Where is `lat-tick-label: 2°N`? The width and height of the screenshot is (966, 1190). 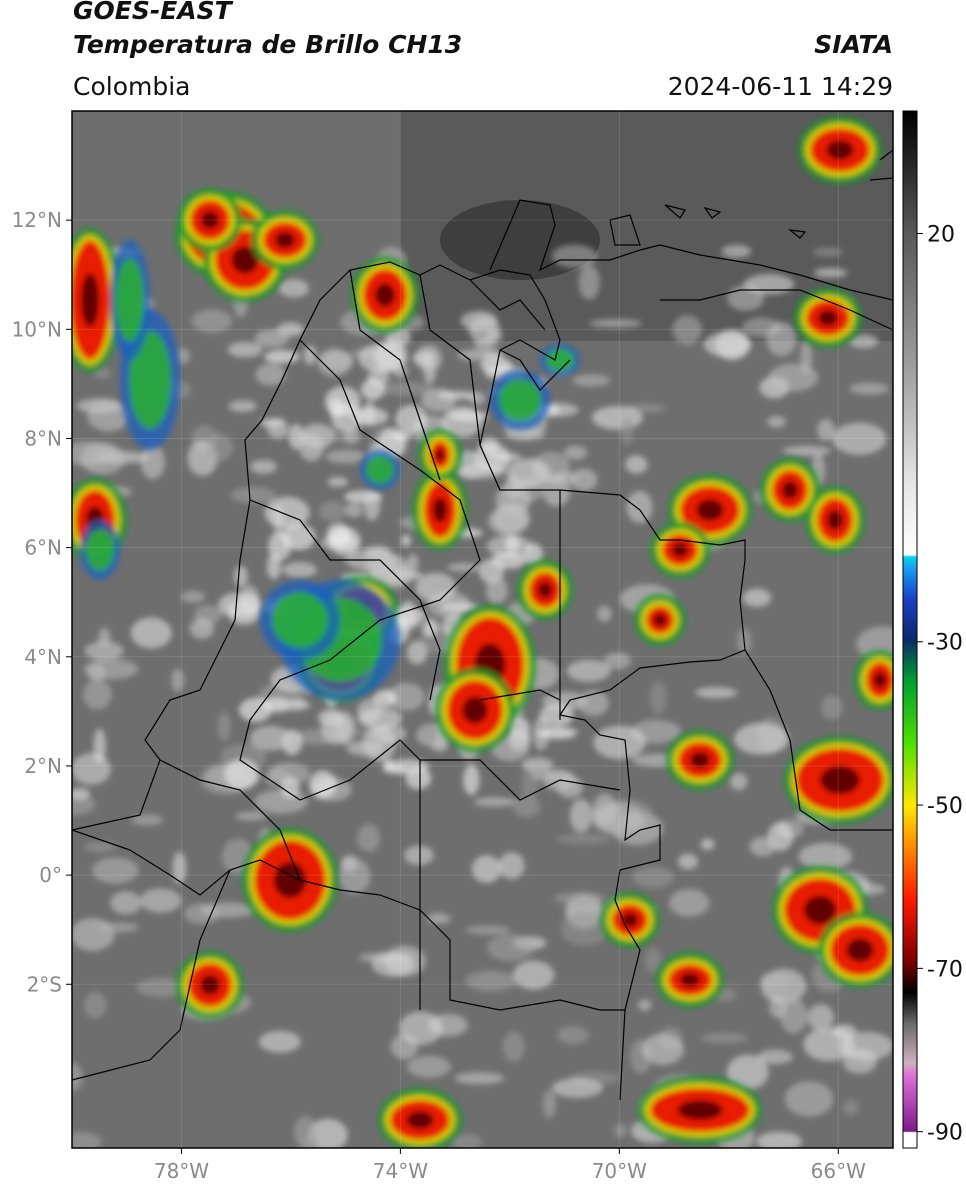
lat-tick-label: 2°N is located at coordinates (43, 766).